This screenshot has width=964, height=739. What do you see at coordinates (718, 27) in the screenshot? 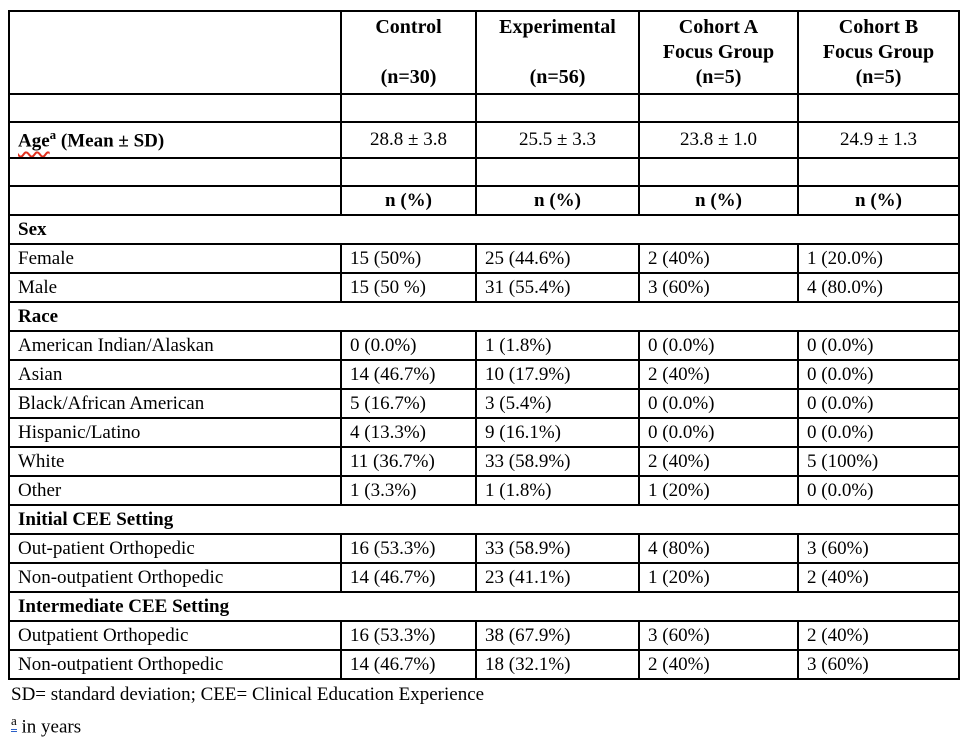
I see `column-title: Cohort A` at bounding box center [718, 27].